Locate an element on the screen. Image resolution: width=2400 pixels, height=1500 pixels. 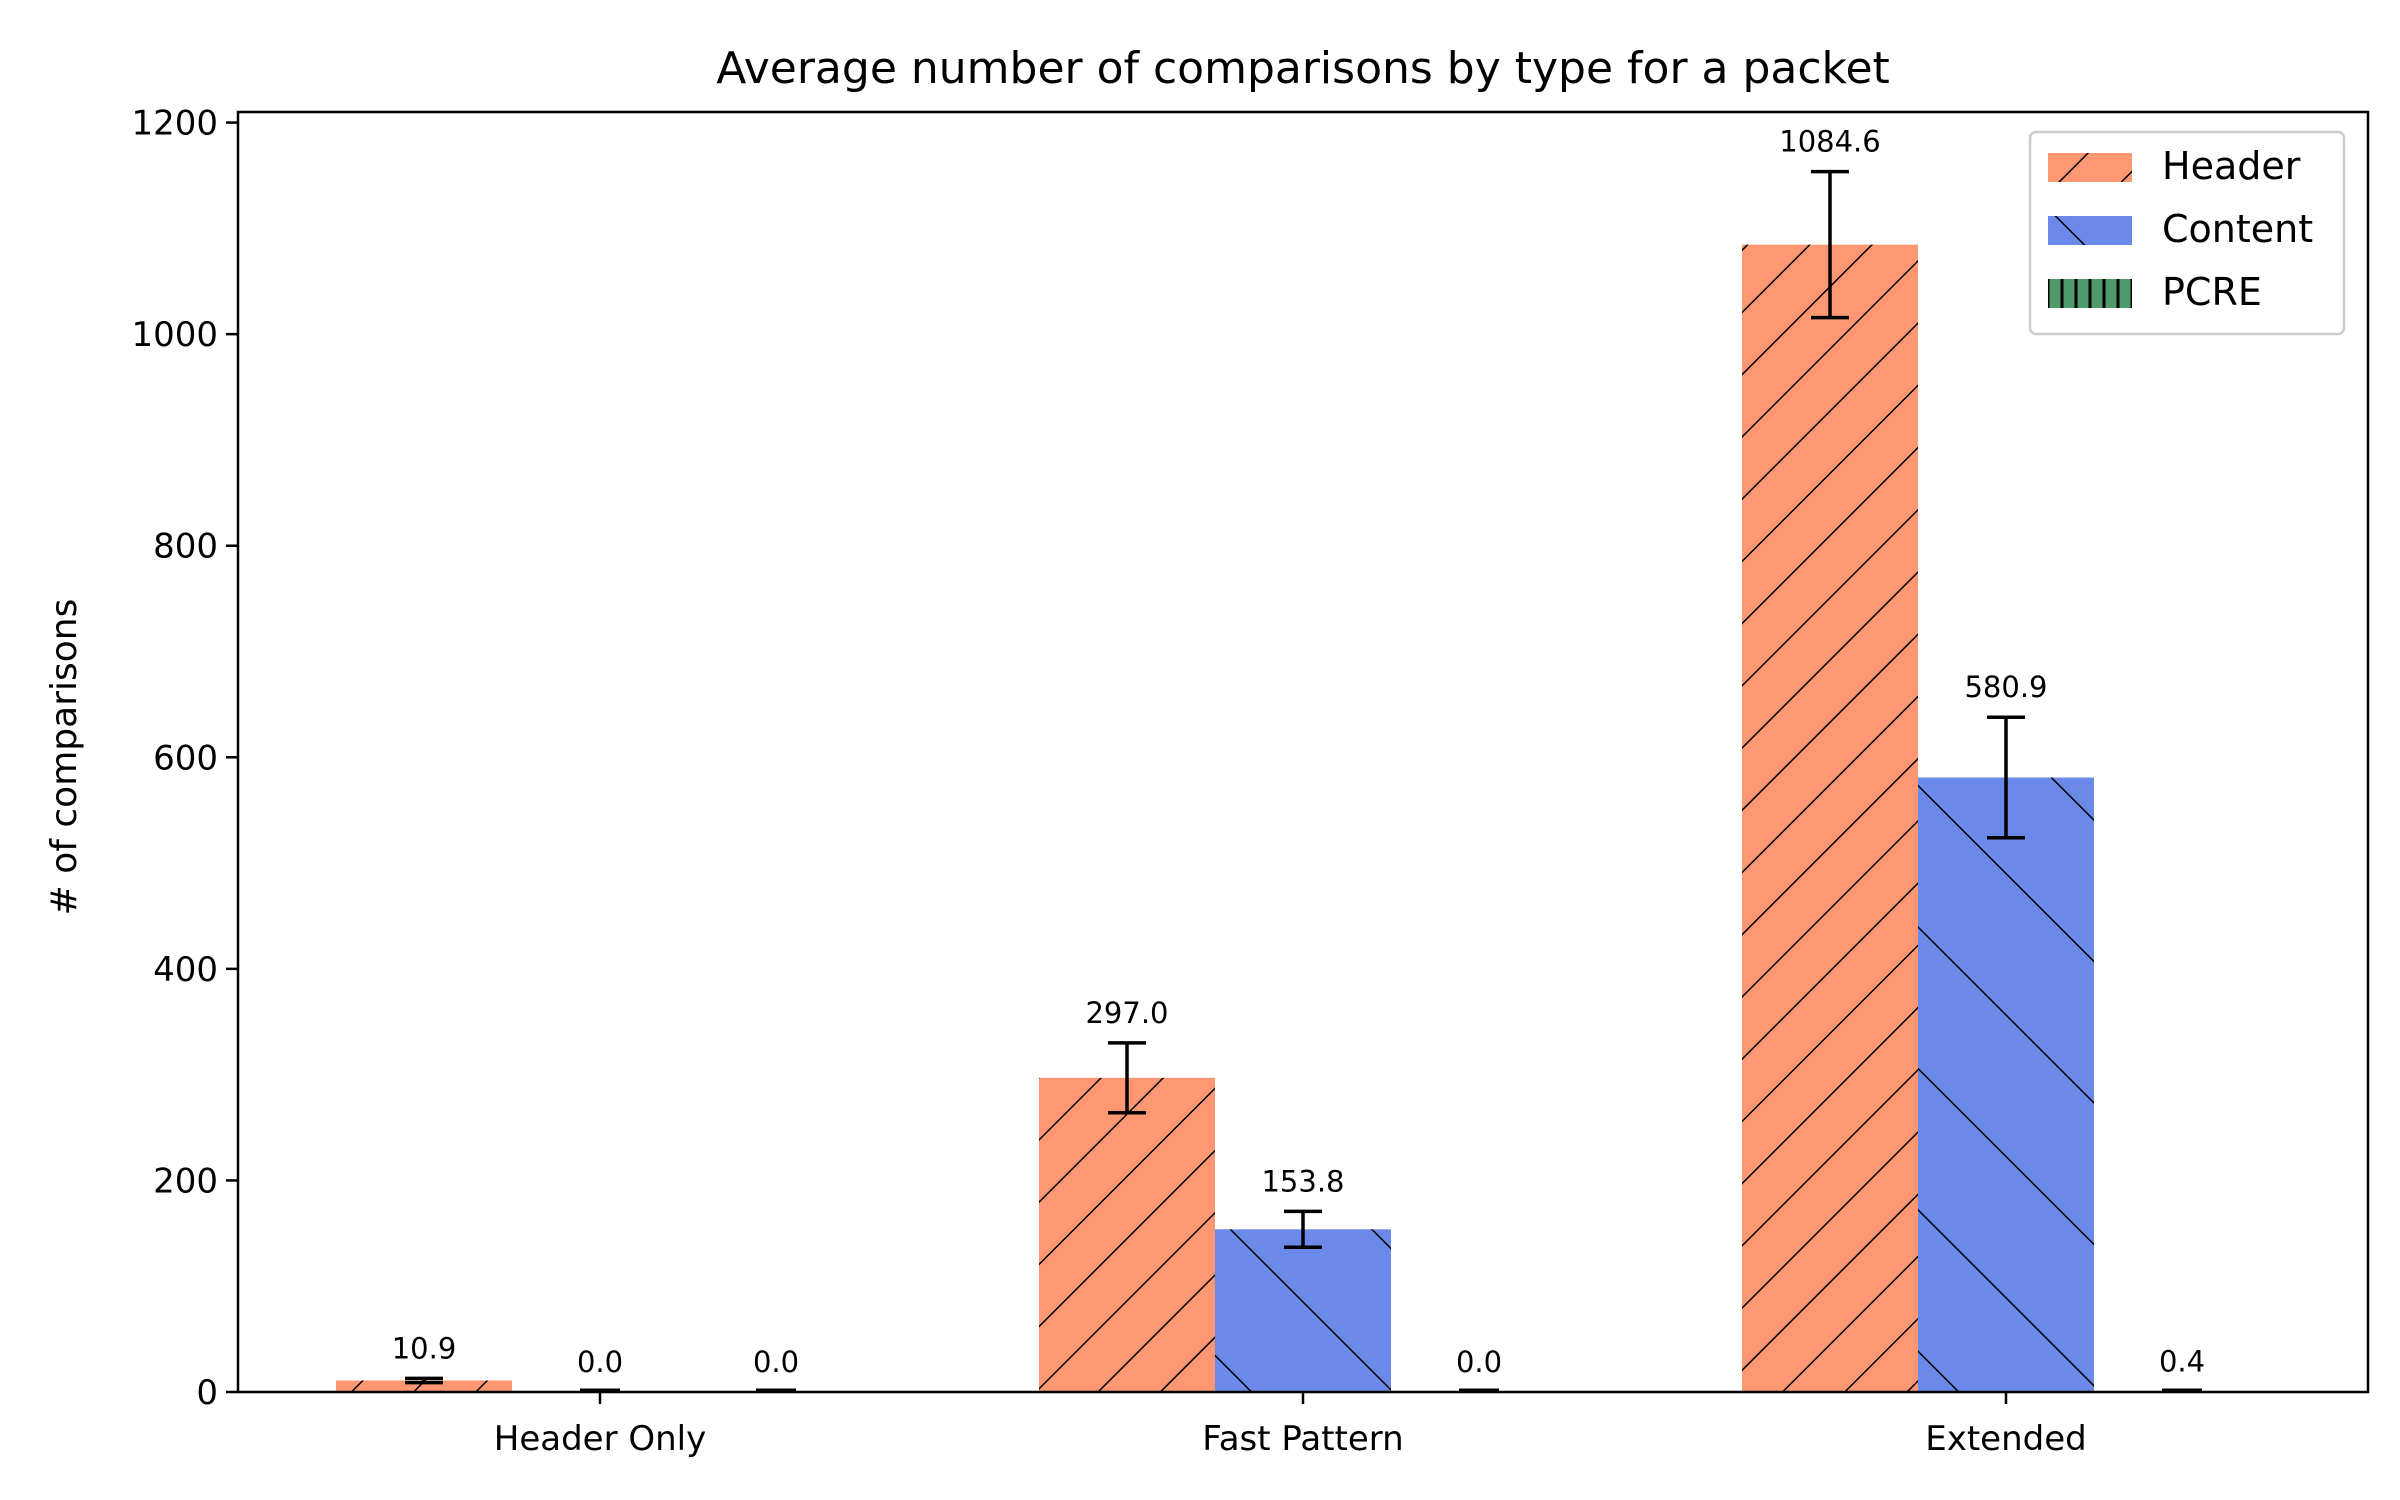
legend-swatch-content is located at coordinates (2090, 230).